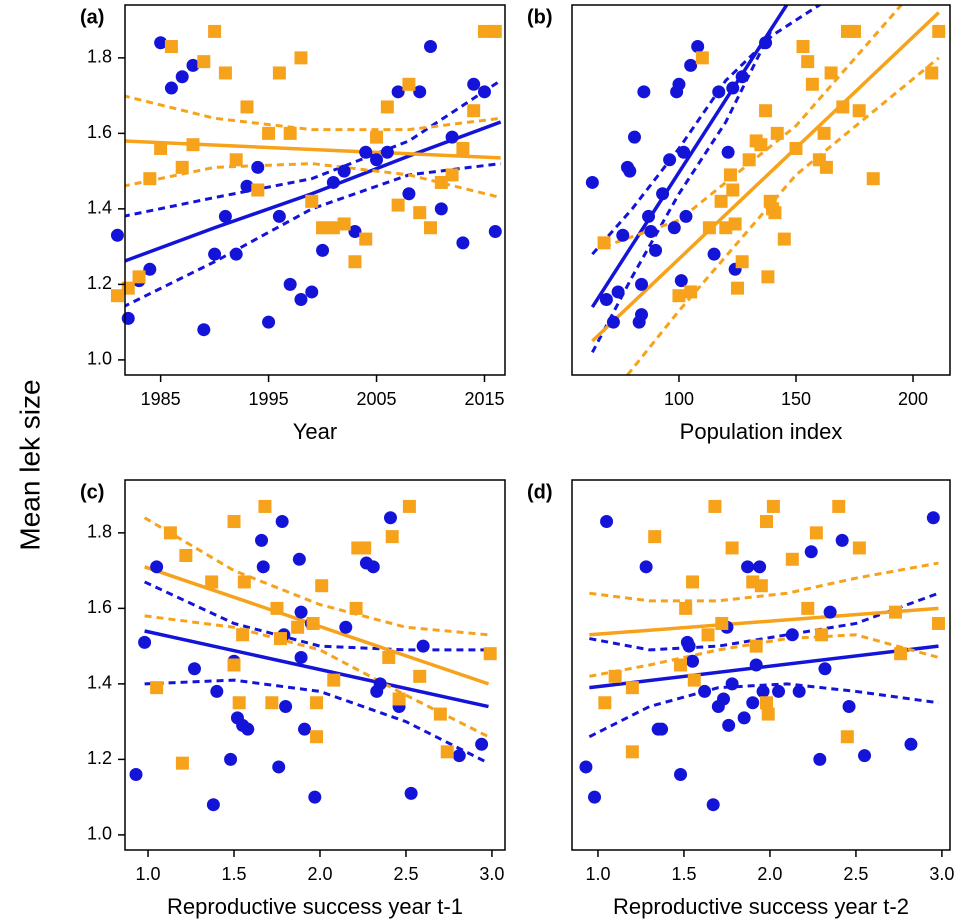  What do you see at coordinates (484, 399) in the screenshot?
I see `x-tick-label: 2015` at bounding box center [484, 399].